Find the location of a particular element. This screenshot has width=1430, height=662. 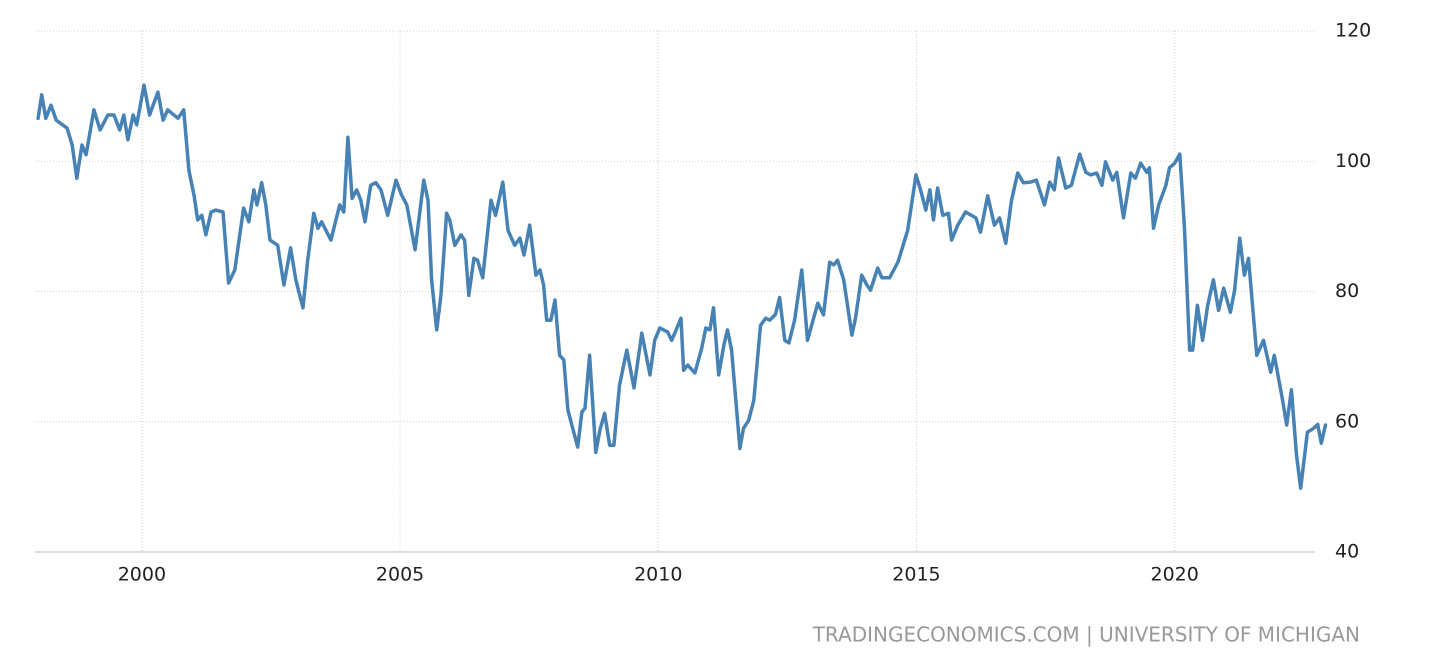

x-tick-label: 2010 is located at coordinates (658, 575).